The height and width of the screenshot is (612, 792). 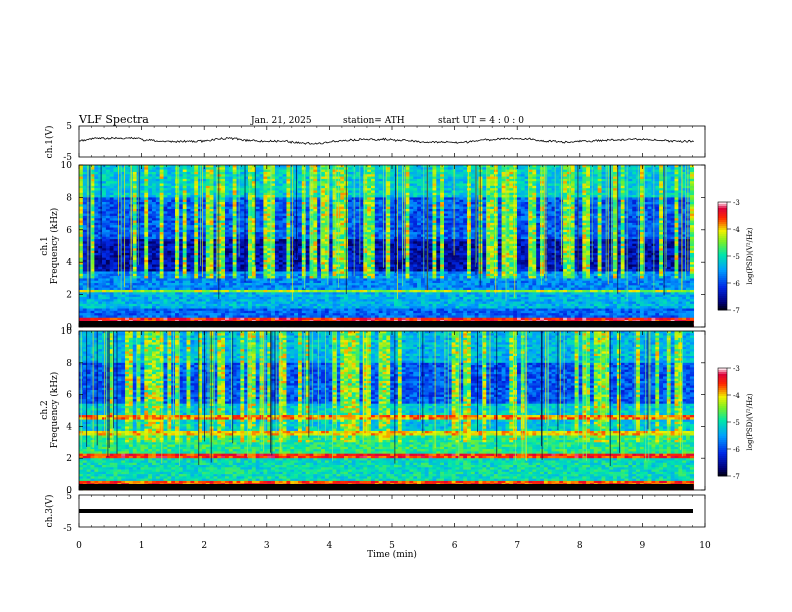 I want to click on ch2-spectrogram-ylabel: Frequency (kHz), so click(x=54, y=410).